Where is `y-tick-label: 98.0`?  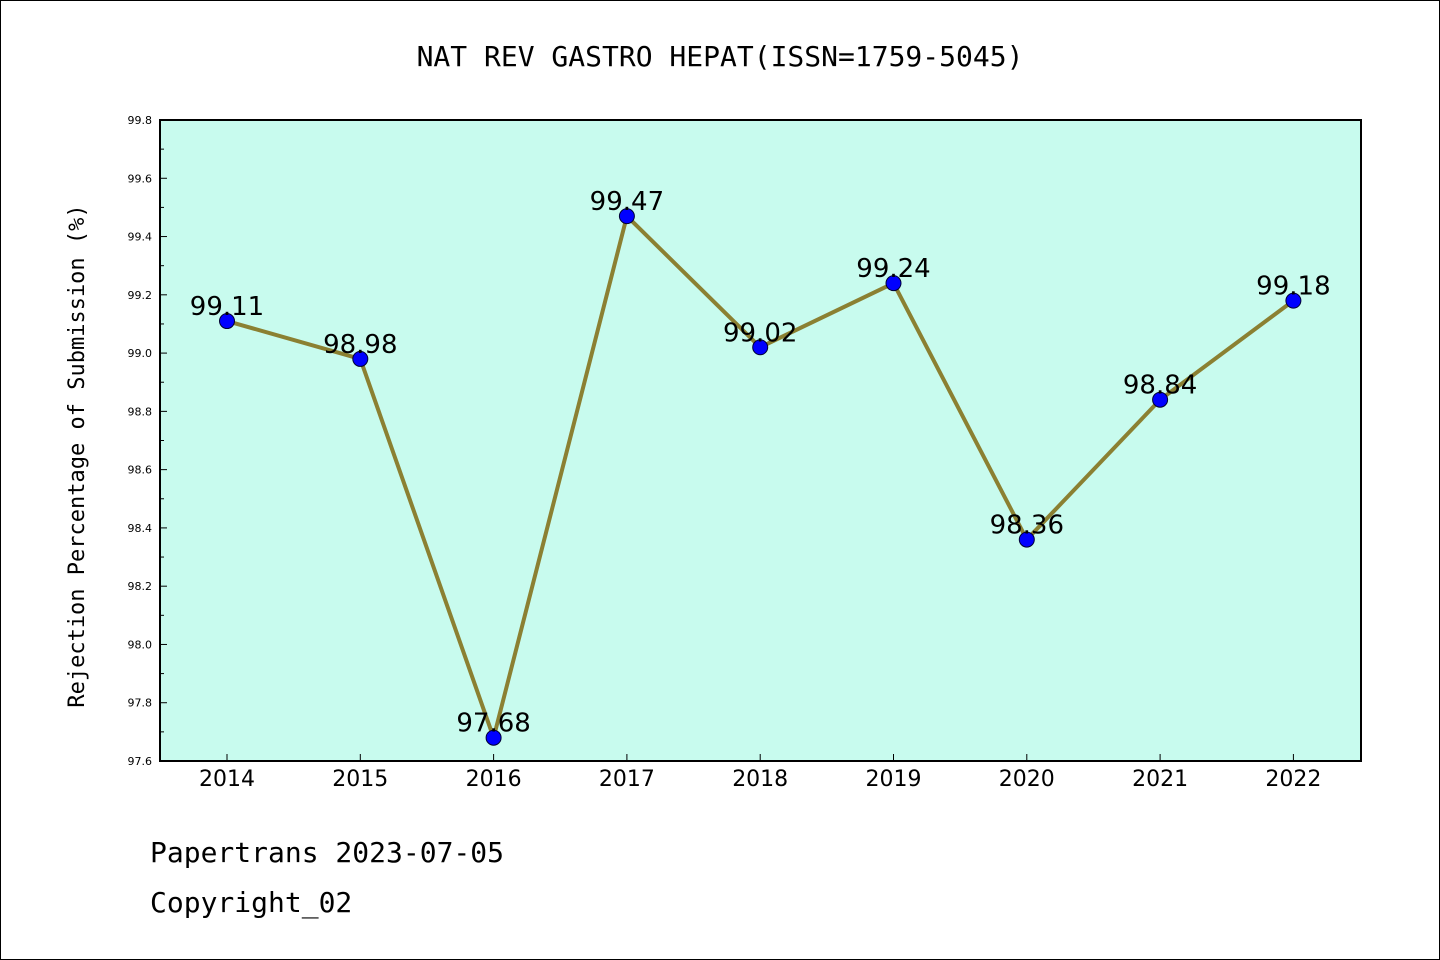
y-tick-label: 98.0 is located at coordinates (140, 644).